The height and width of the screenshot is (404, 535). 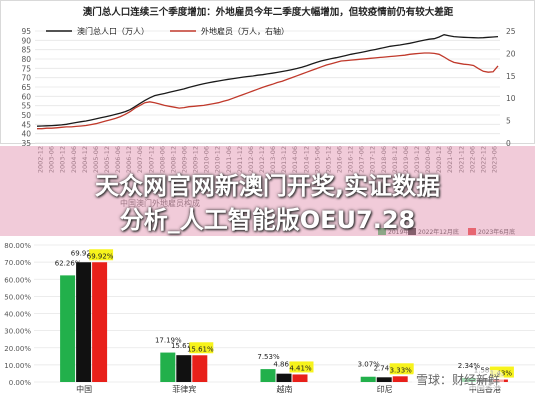 I want to click on bar-data-label: 3.07%, so click(x=369, y=365).